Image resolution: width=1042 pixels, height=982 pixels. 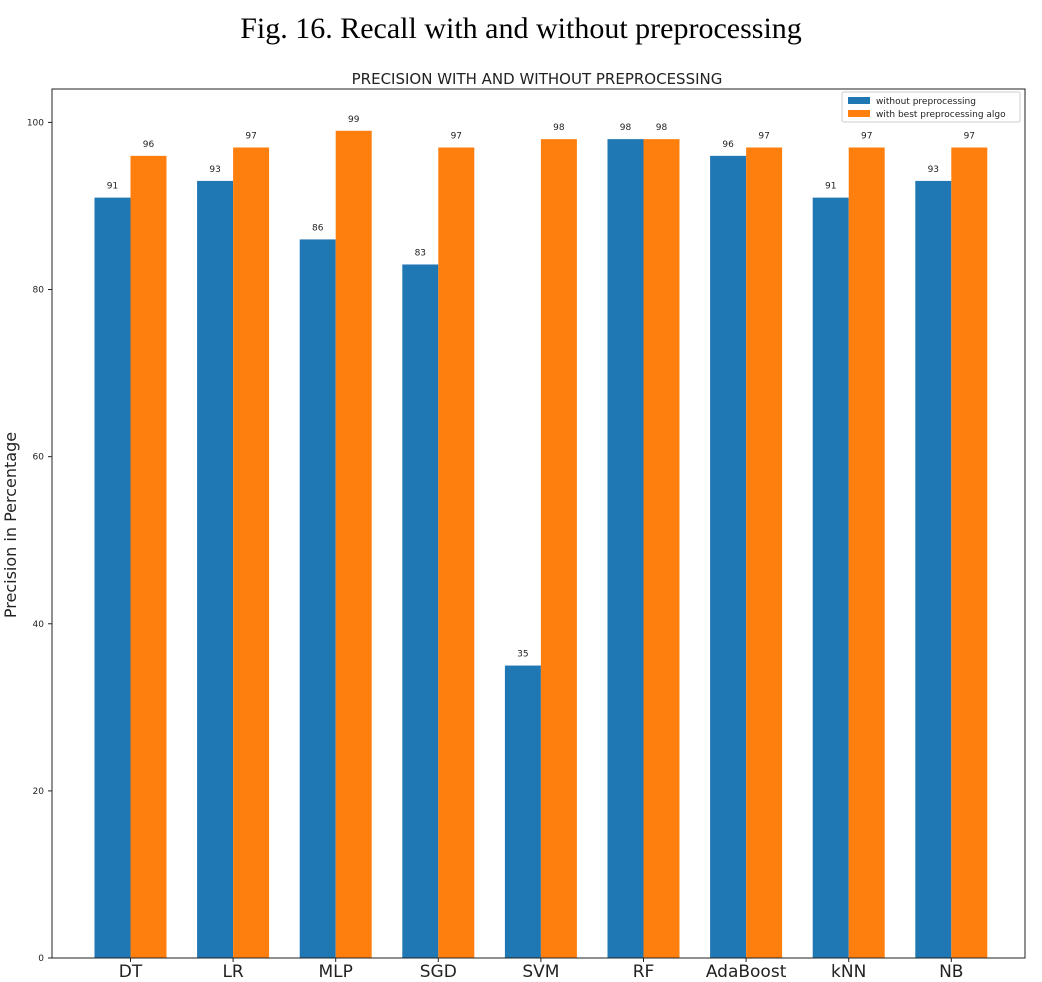 What do you see at coordinates (866, 136) in the screenshot?
I see `data-label-knn-series-2: 97` at bounding box center [866, 136].